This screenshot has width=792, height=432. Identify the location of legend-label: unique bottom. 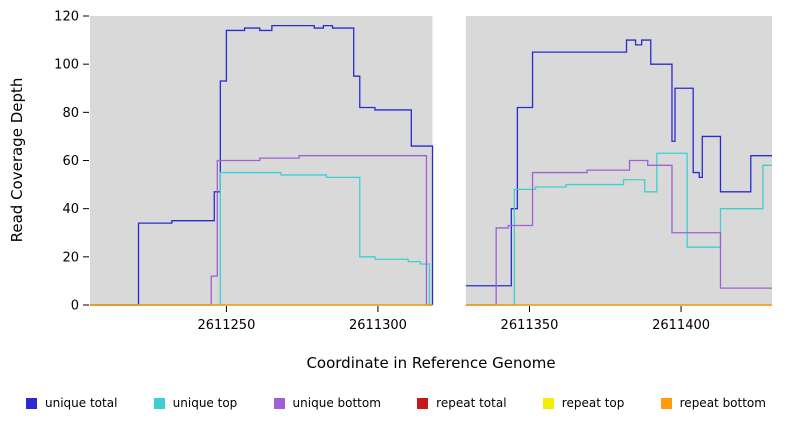
(336, 403).